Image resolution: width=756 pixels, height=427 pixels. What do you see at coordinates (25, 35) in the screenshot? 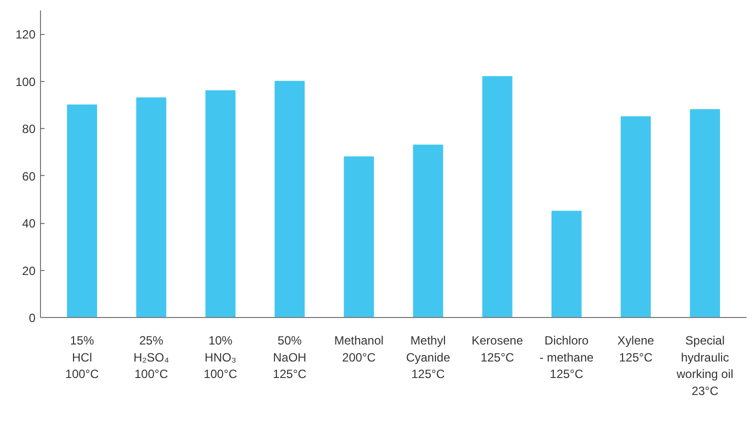
I see `y-tick-label: 120` at bounding box center [25, 35].